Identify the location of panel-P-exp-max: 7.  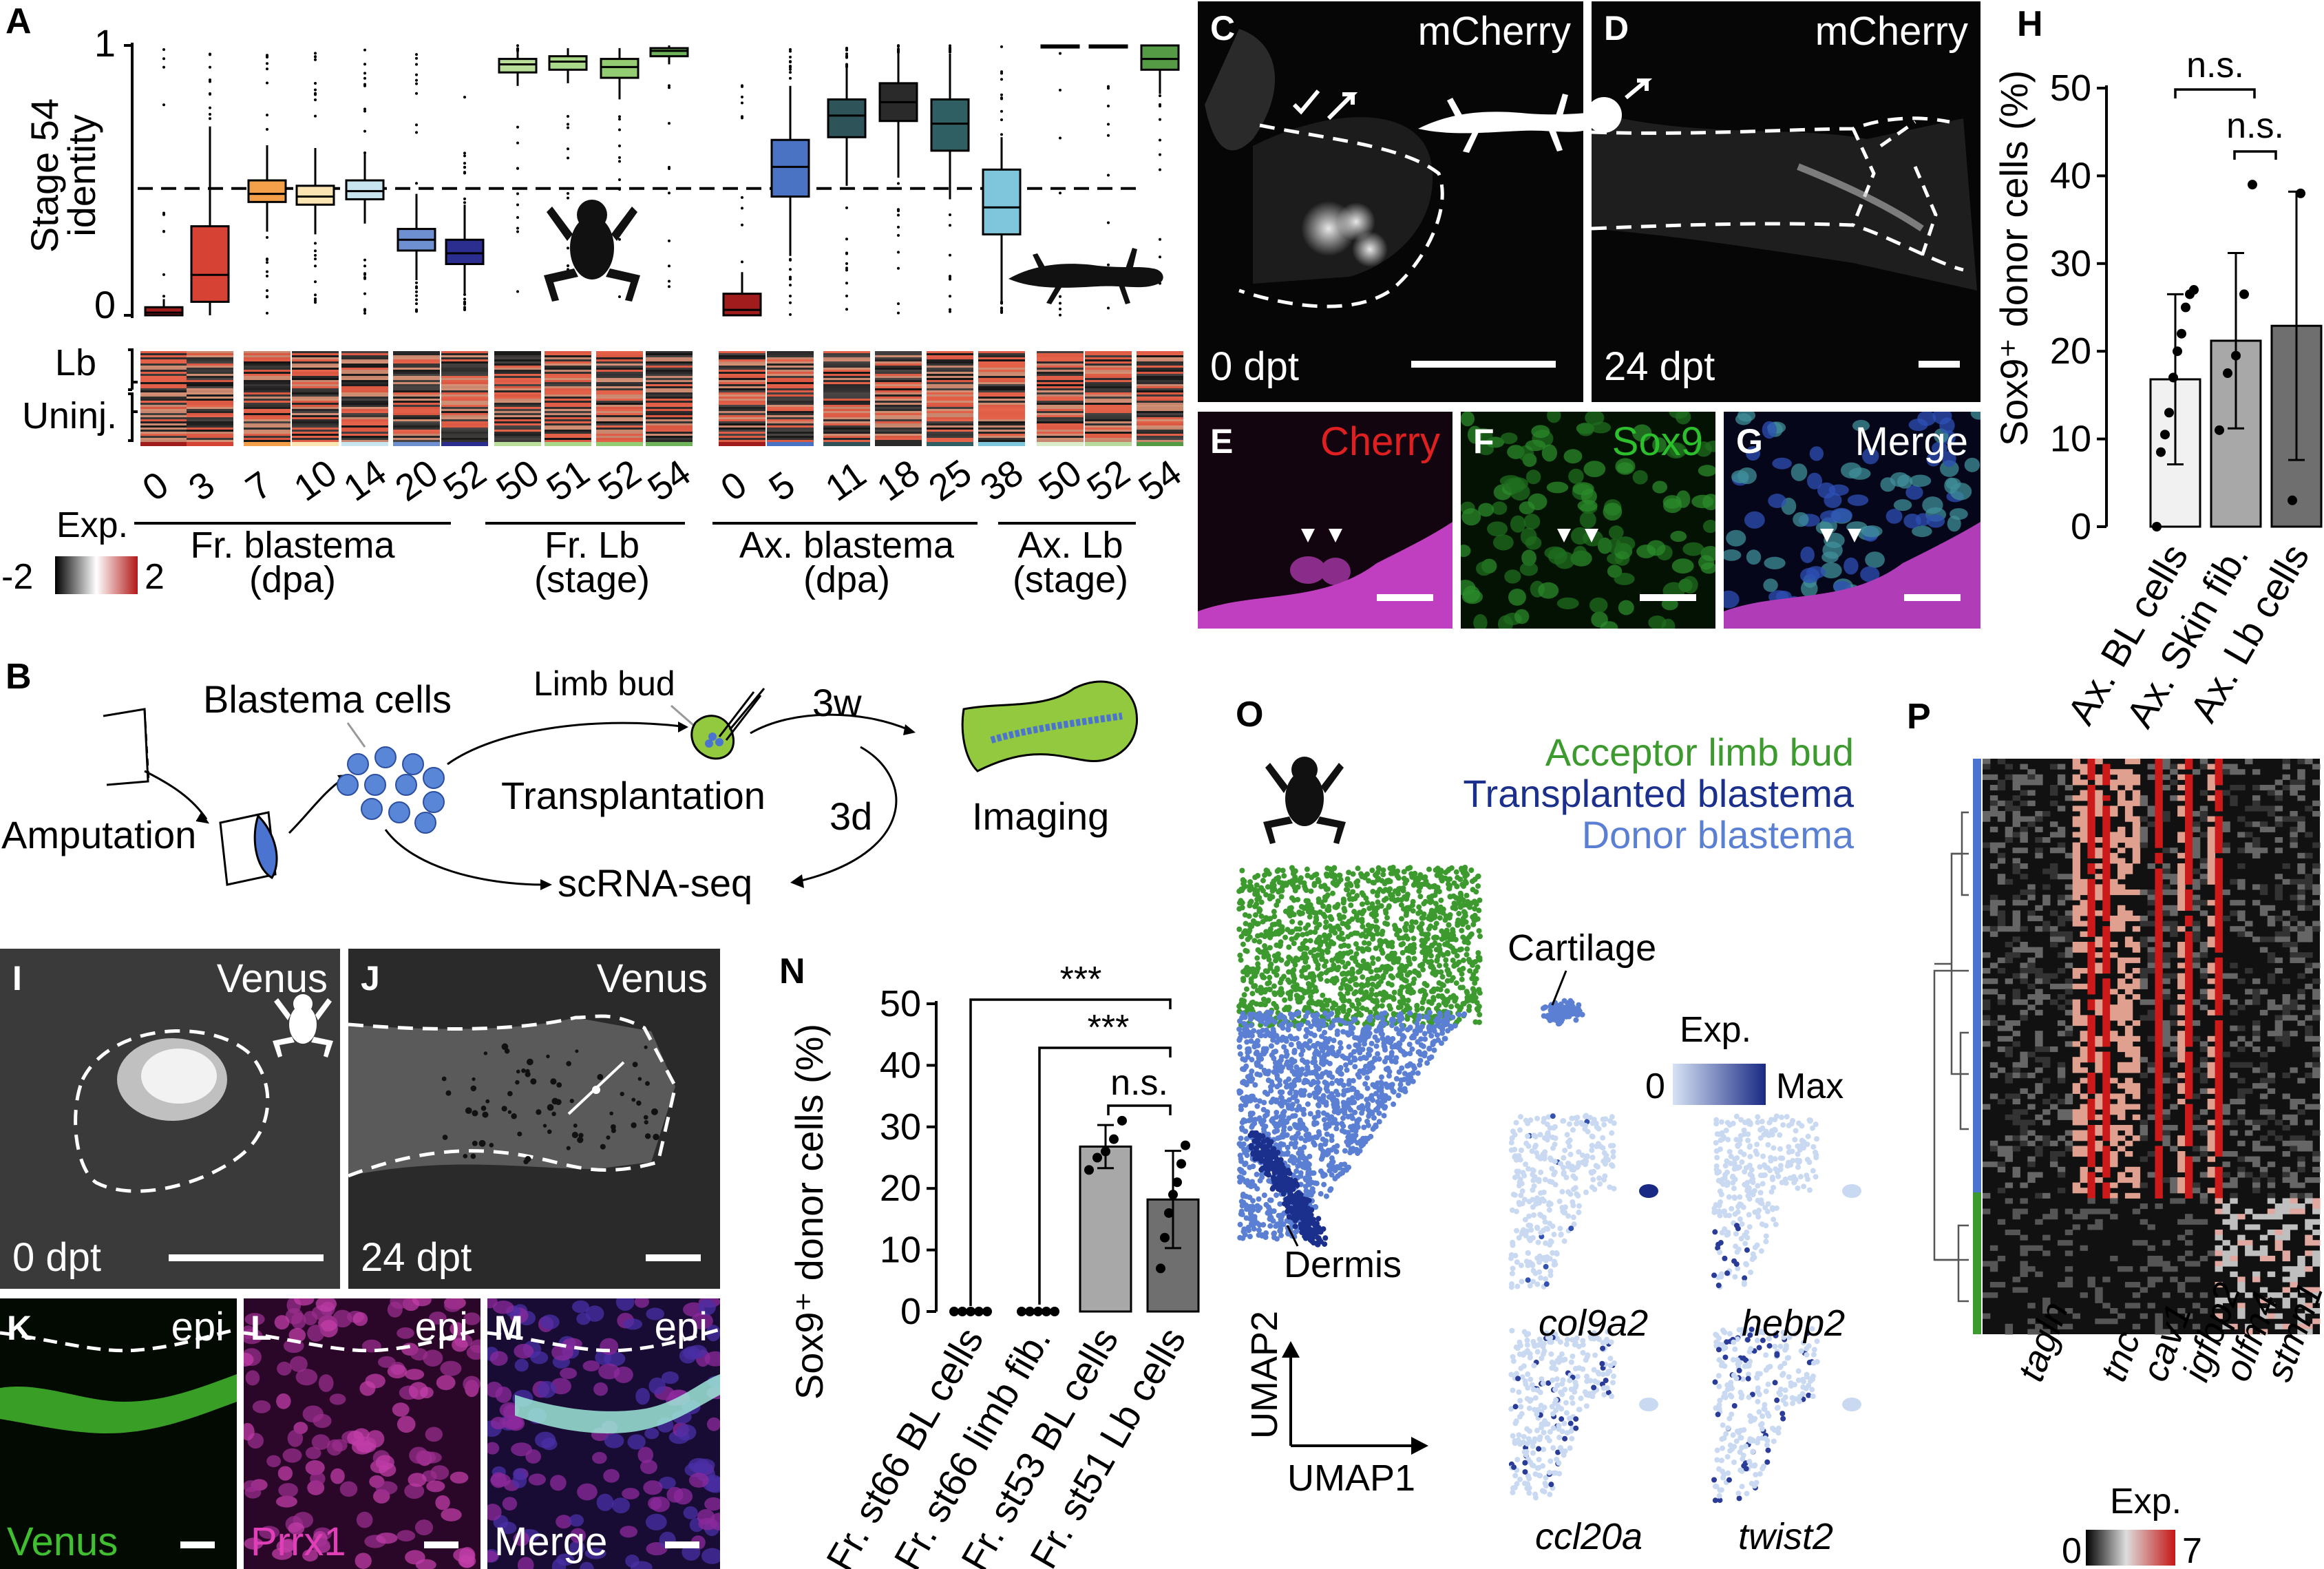
(2192, 1550).